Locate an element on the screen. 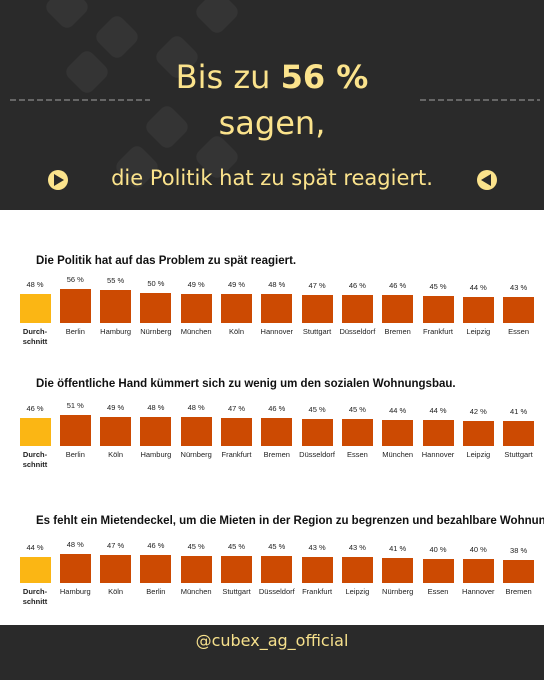 The image size is (544, 680). value-label: 42 % is located at coordinates (478, 411).